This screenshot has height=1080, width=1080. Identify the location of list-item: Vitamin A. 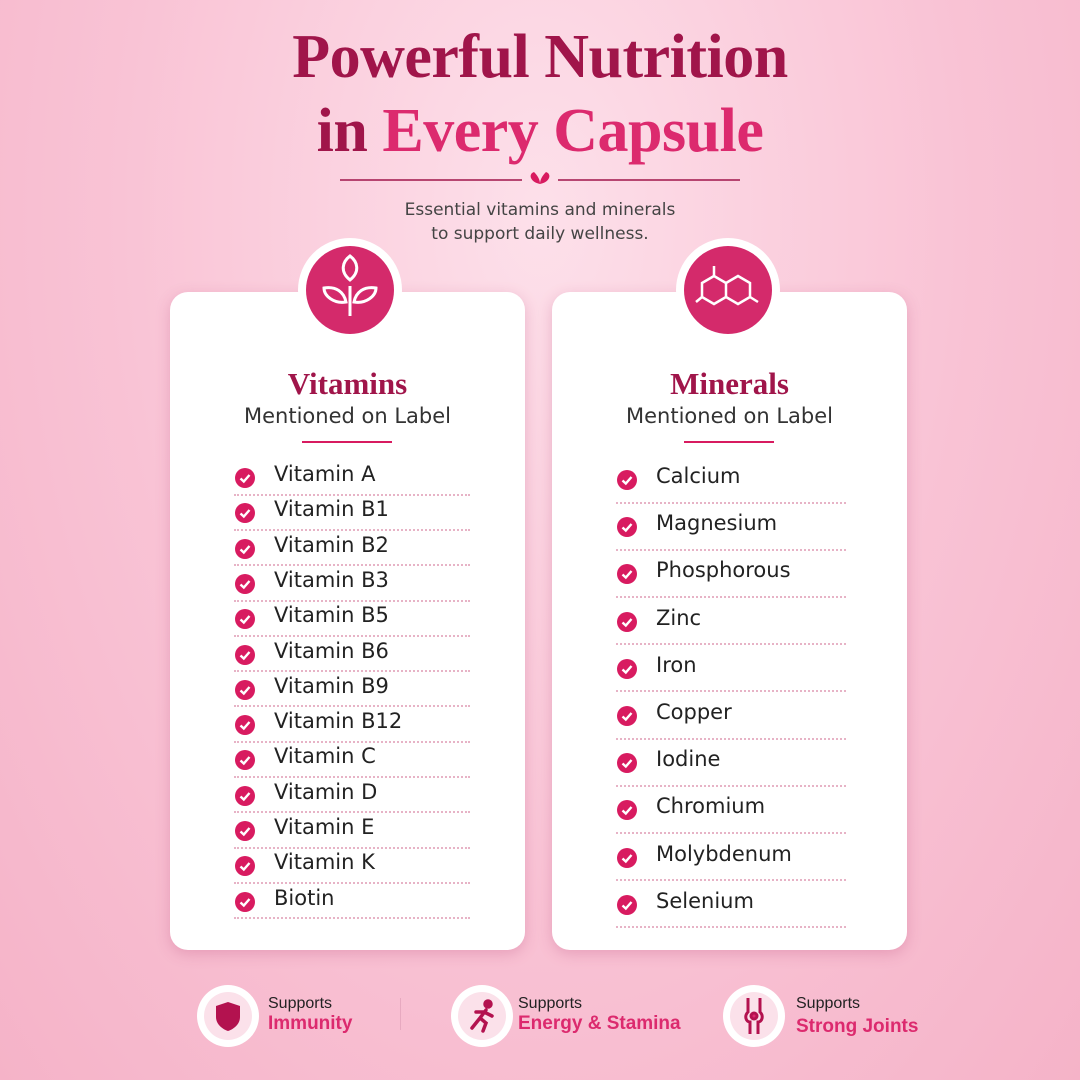
(325, 474).